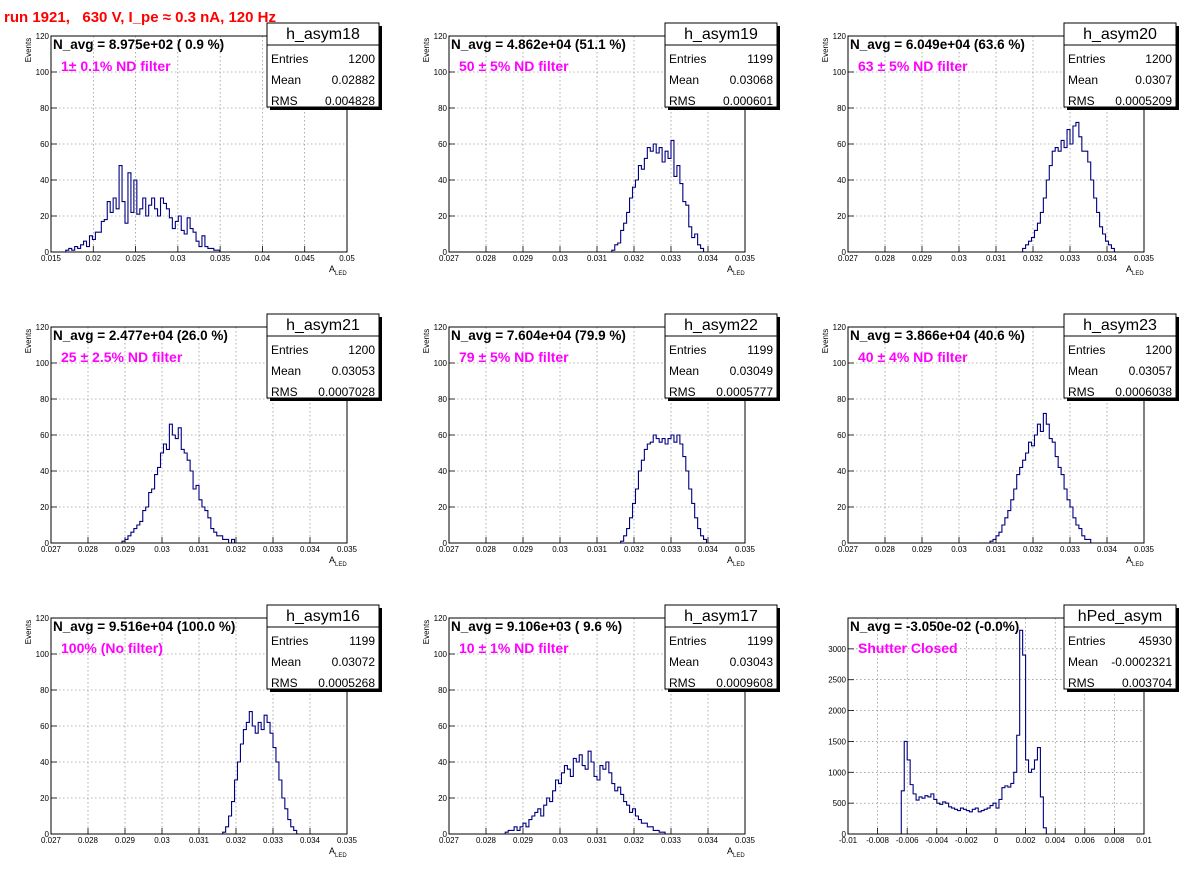 The height and width of the screenshot is (872, 1196). I want to click on x-axis-label-subscript: LED, so click(1138, 565).